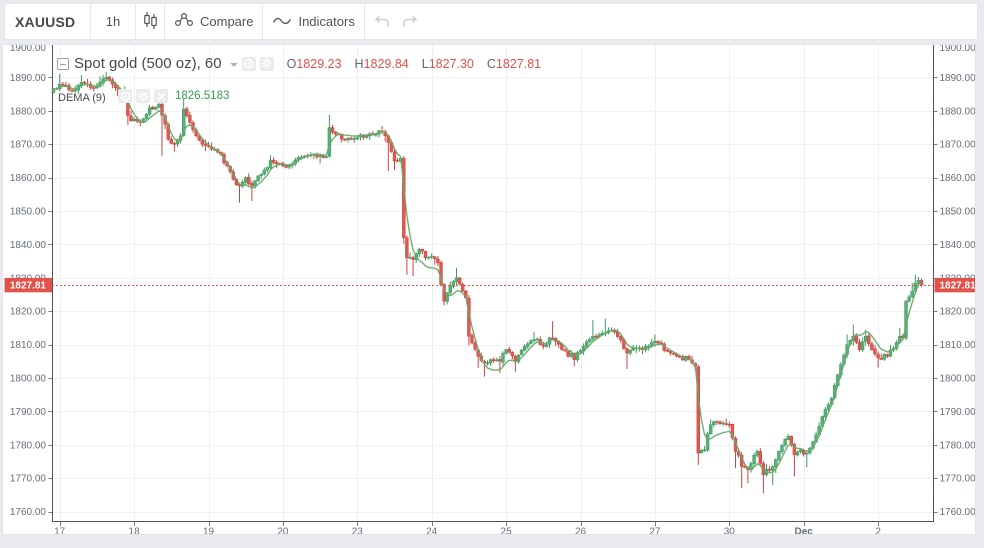 The height and width of the screenshot is (548, 984). Describe the element at coordinates (958, 212) in the screenshot. I see `price-axis-label: 1850.00` at that location.